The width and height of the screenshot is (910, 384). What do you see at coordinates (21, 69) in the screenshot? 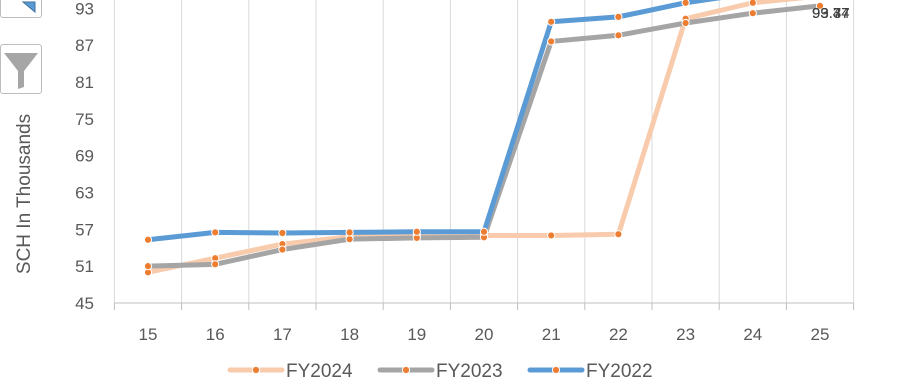
I see `filter-icon` at bounding box center [21, 69].